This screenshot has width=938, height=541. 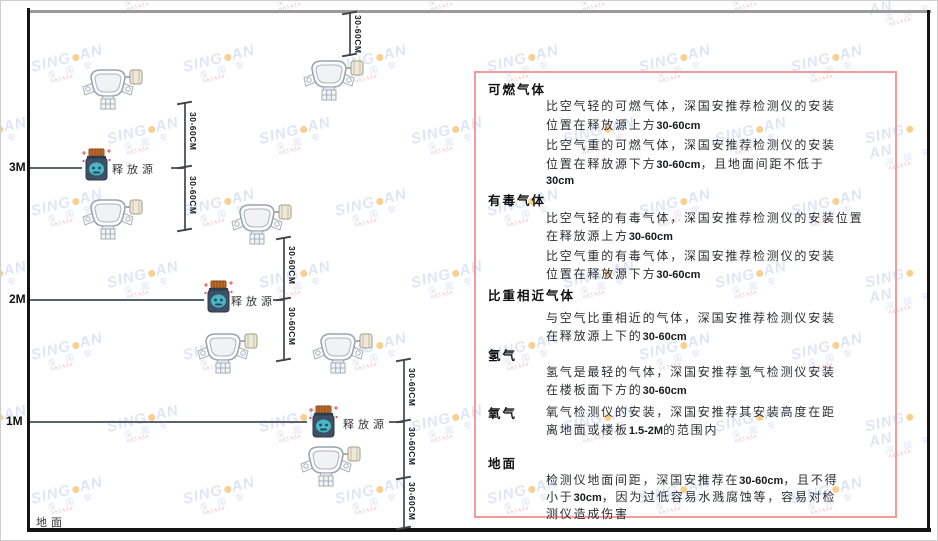 I want to click on rule-line: 小于30cm，因为过低容易水溅腐蚀等，容易对检, so click(x=691, y=497).